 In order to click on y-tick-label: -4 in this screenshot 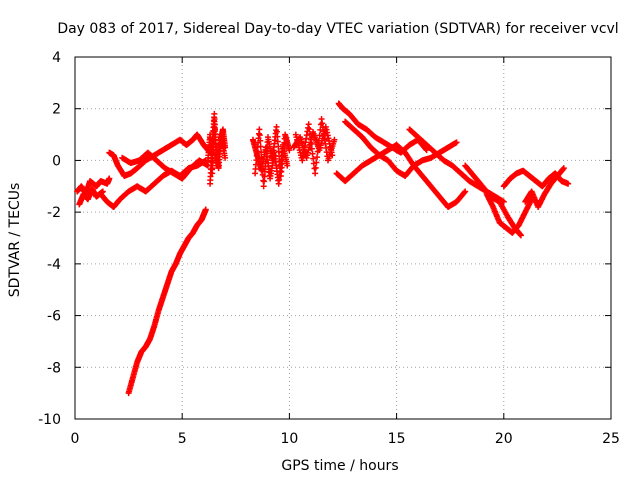, I will do `click(54, 265)`.